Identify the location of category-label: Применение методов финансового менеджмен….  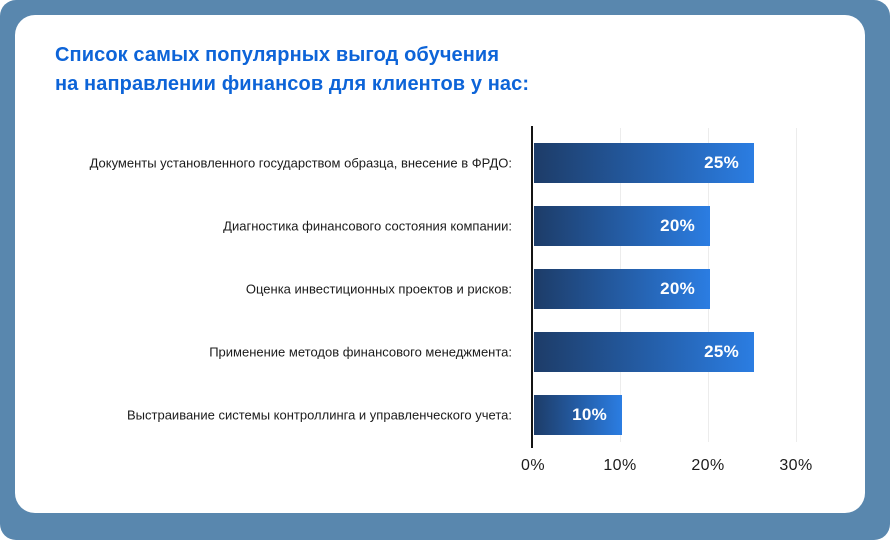
(360, 352).